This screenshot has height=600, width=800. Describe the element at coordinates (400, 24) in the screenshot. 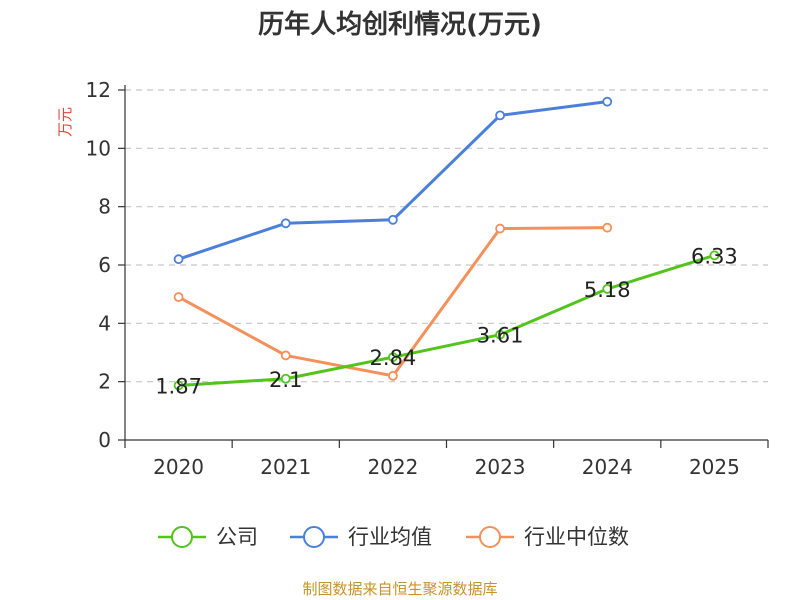

I see `chart-title: 历年人均创利情况(万元)` at that location.